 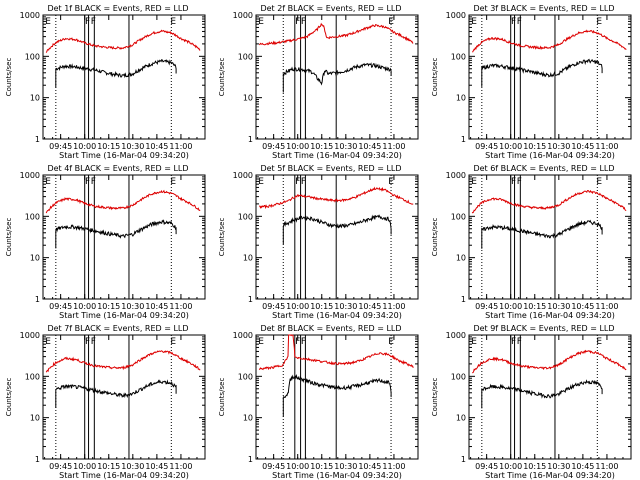 What do you see at coordinates (330, 328) in the screenshot?
I see `panel-title: Det 8f BLACK = Events, RED = LLD` at bounding box center [330, 328].